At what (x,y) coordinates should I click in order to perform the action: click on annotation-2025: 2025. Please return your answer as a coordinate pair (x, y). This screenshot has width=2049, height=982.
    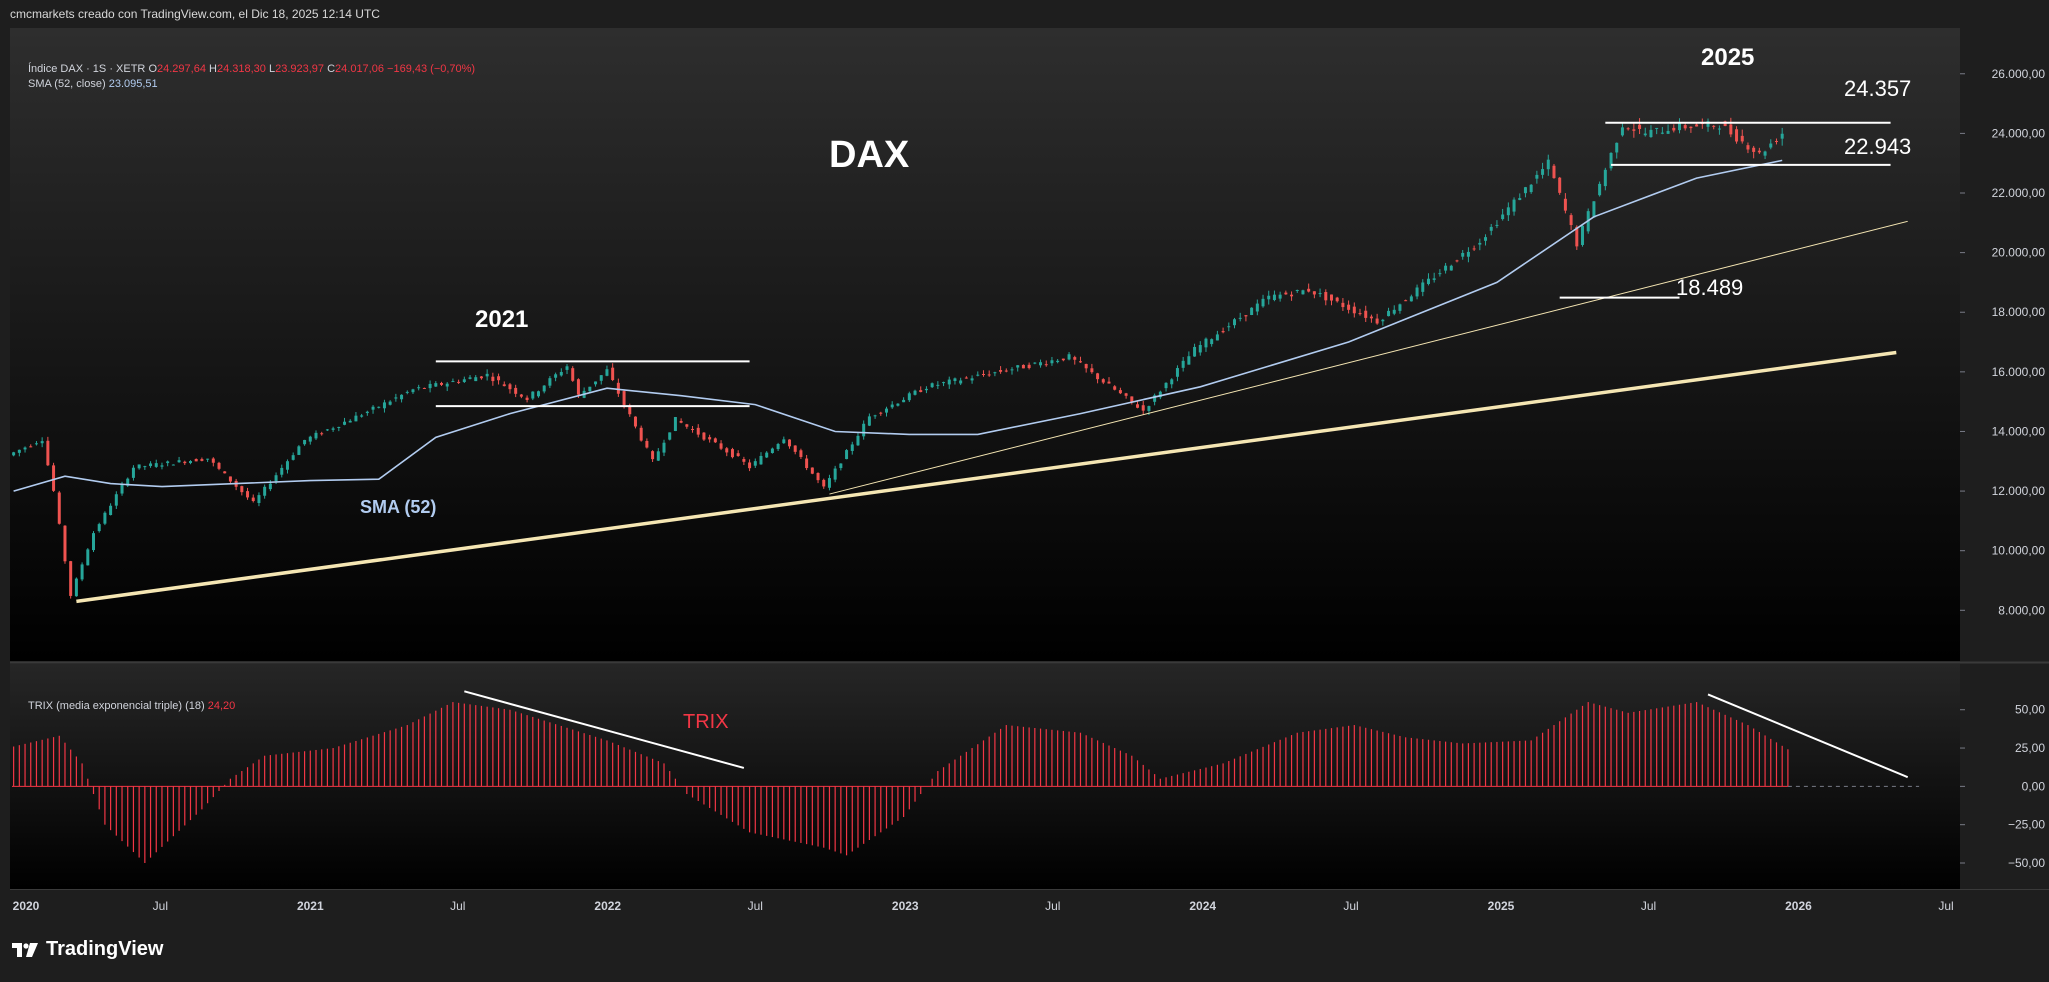
    Looking at the image, I should click on (1728, 57).